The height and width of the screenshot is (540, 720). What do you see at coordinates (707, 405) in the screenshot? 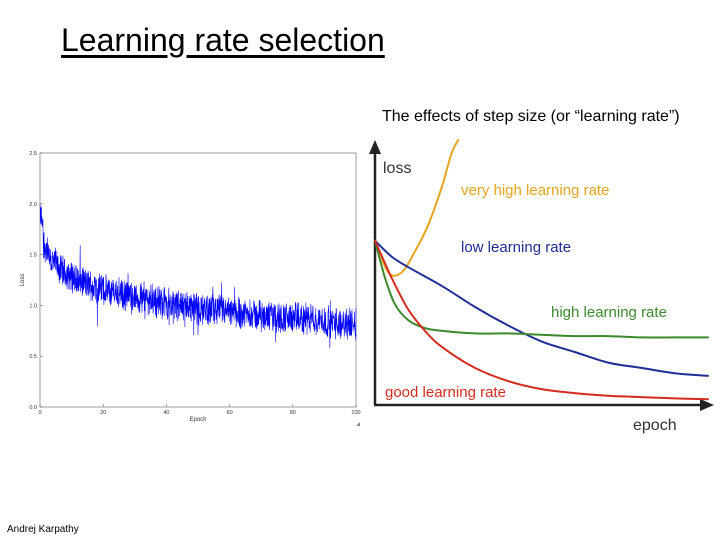
I see `x-axis-arrow-icon` at bounding box center [707, 405].